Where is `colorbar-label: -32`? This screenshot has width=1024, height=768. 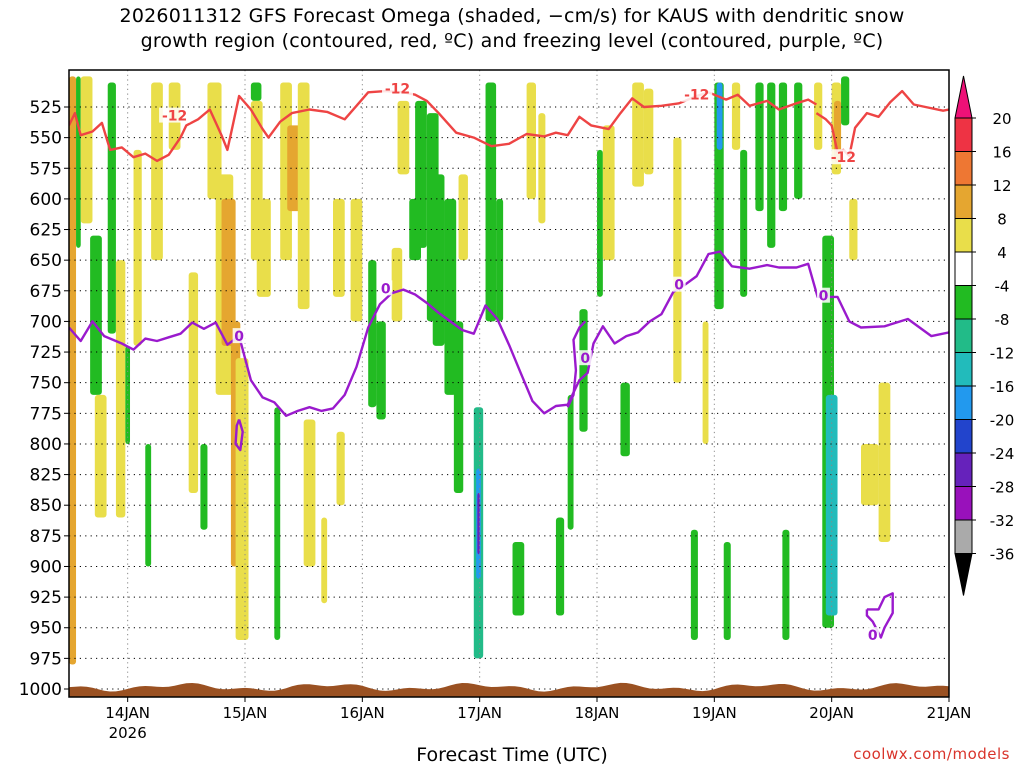 colorbar-label: -32 is located at coordinates (1002, 521).